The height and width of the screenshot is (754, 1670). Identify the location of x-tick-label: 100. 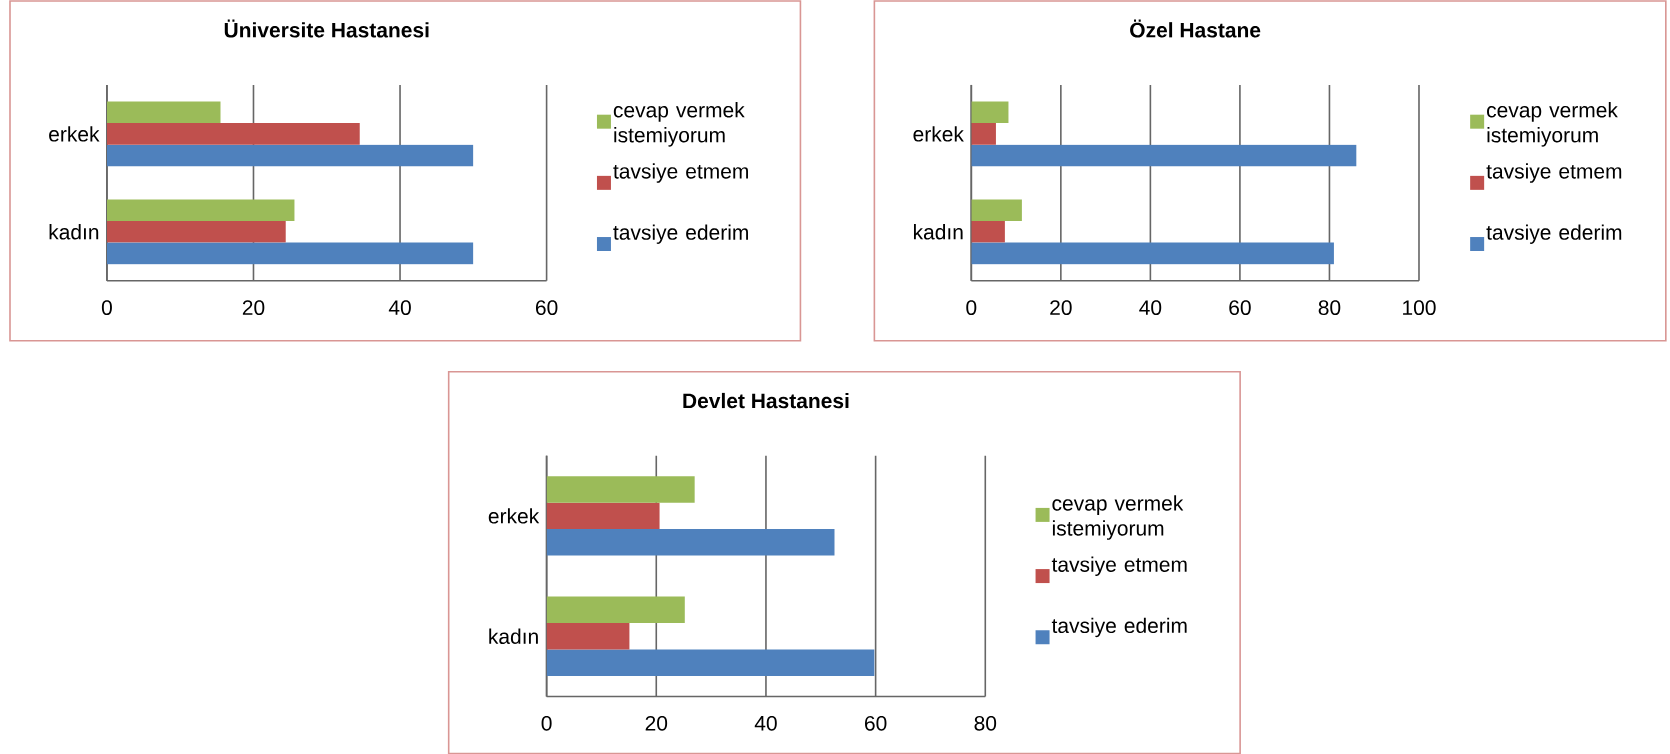
(1419, 307).